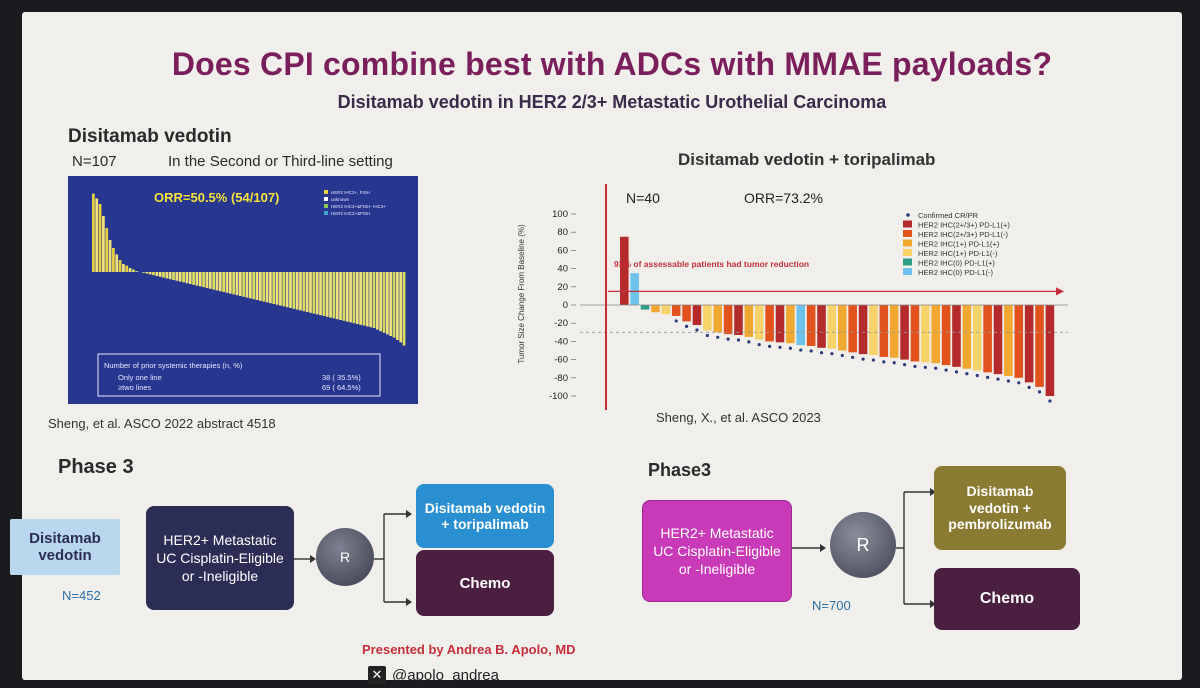 This screenshot has width=1200, height=688. What do you see at coordinates (140, 377) in the screenshot?
I see `left-inset-row1-label: Only one line` at bounding box center [140, 377].